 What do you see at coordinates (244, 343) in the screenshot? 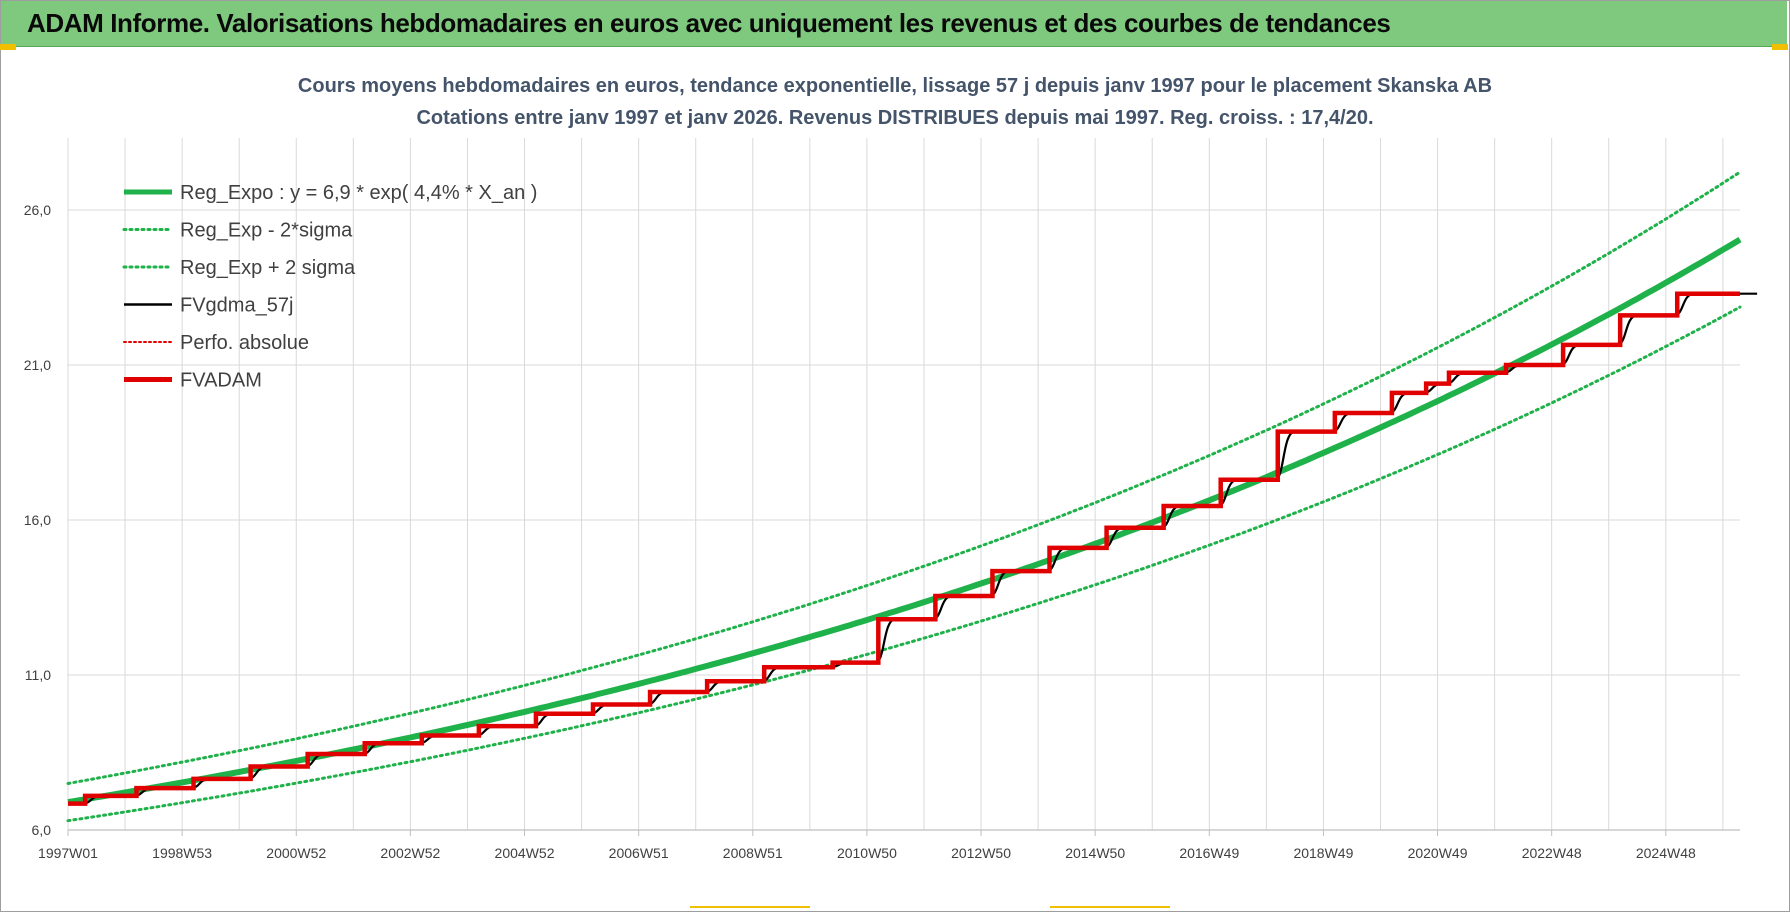
I see `legend-label: Perfo. absolue` at bounding box center [244, 343].